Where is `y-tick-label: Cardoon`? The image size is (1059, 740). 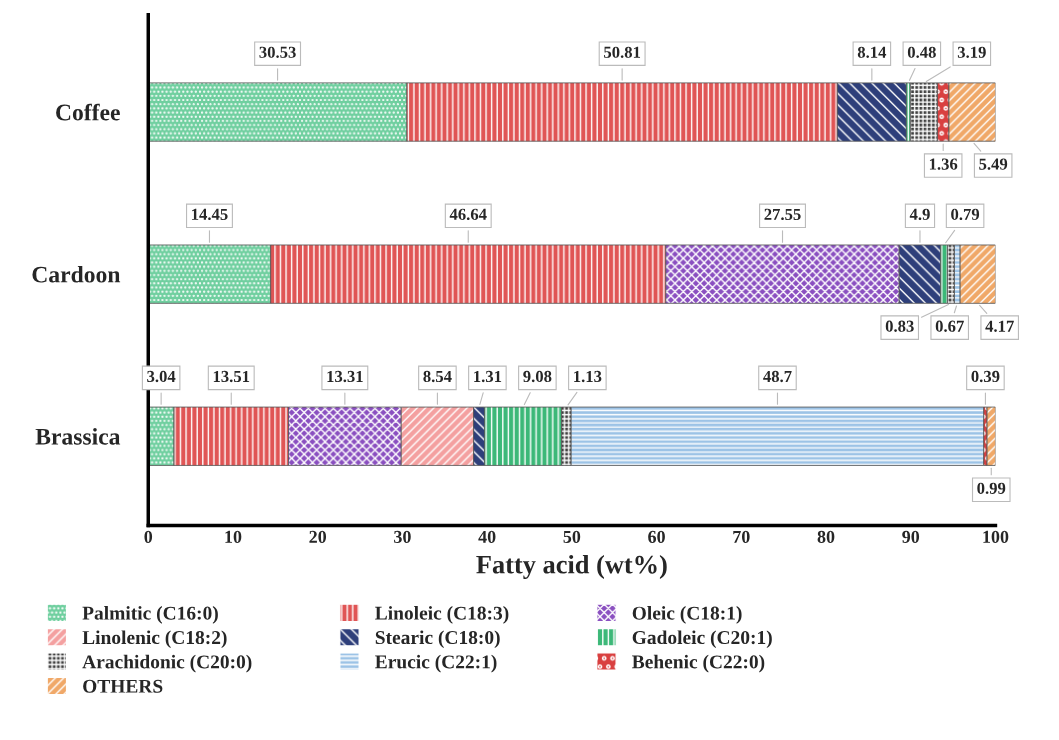 y-tick-label: Cardoon is located at coordinates (76, 274).